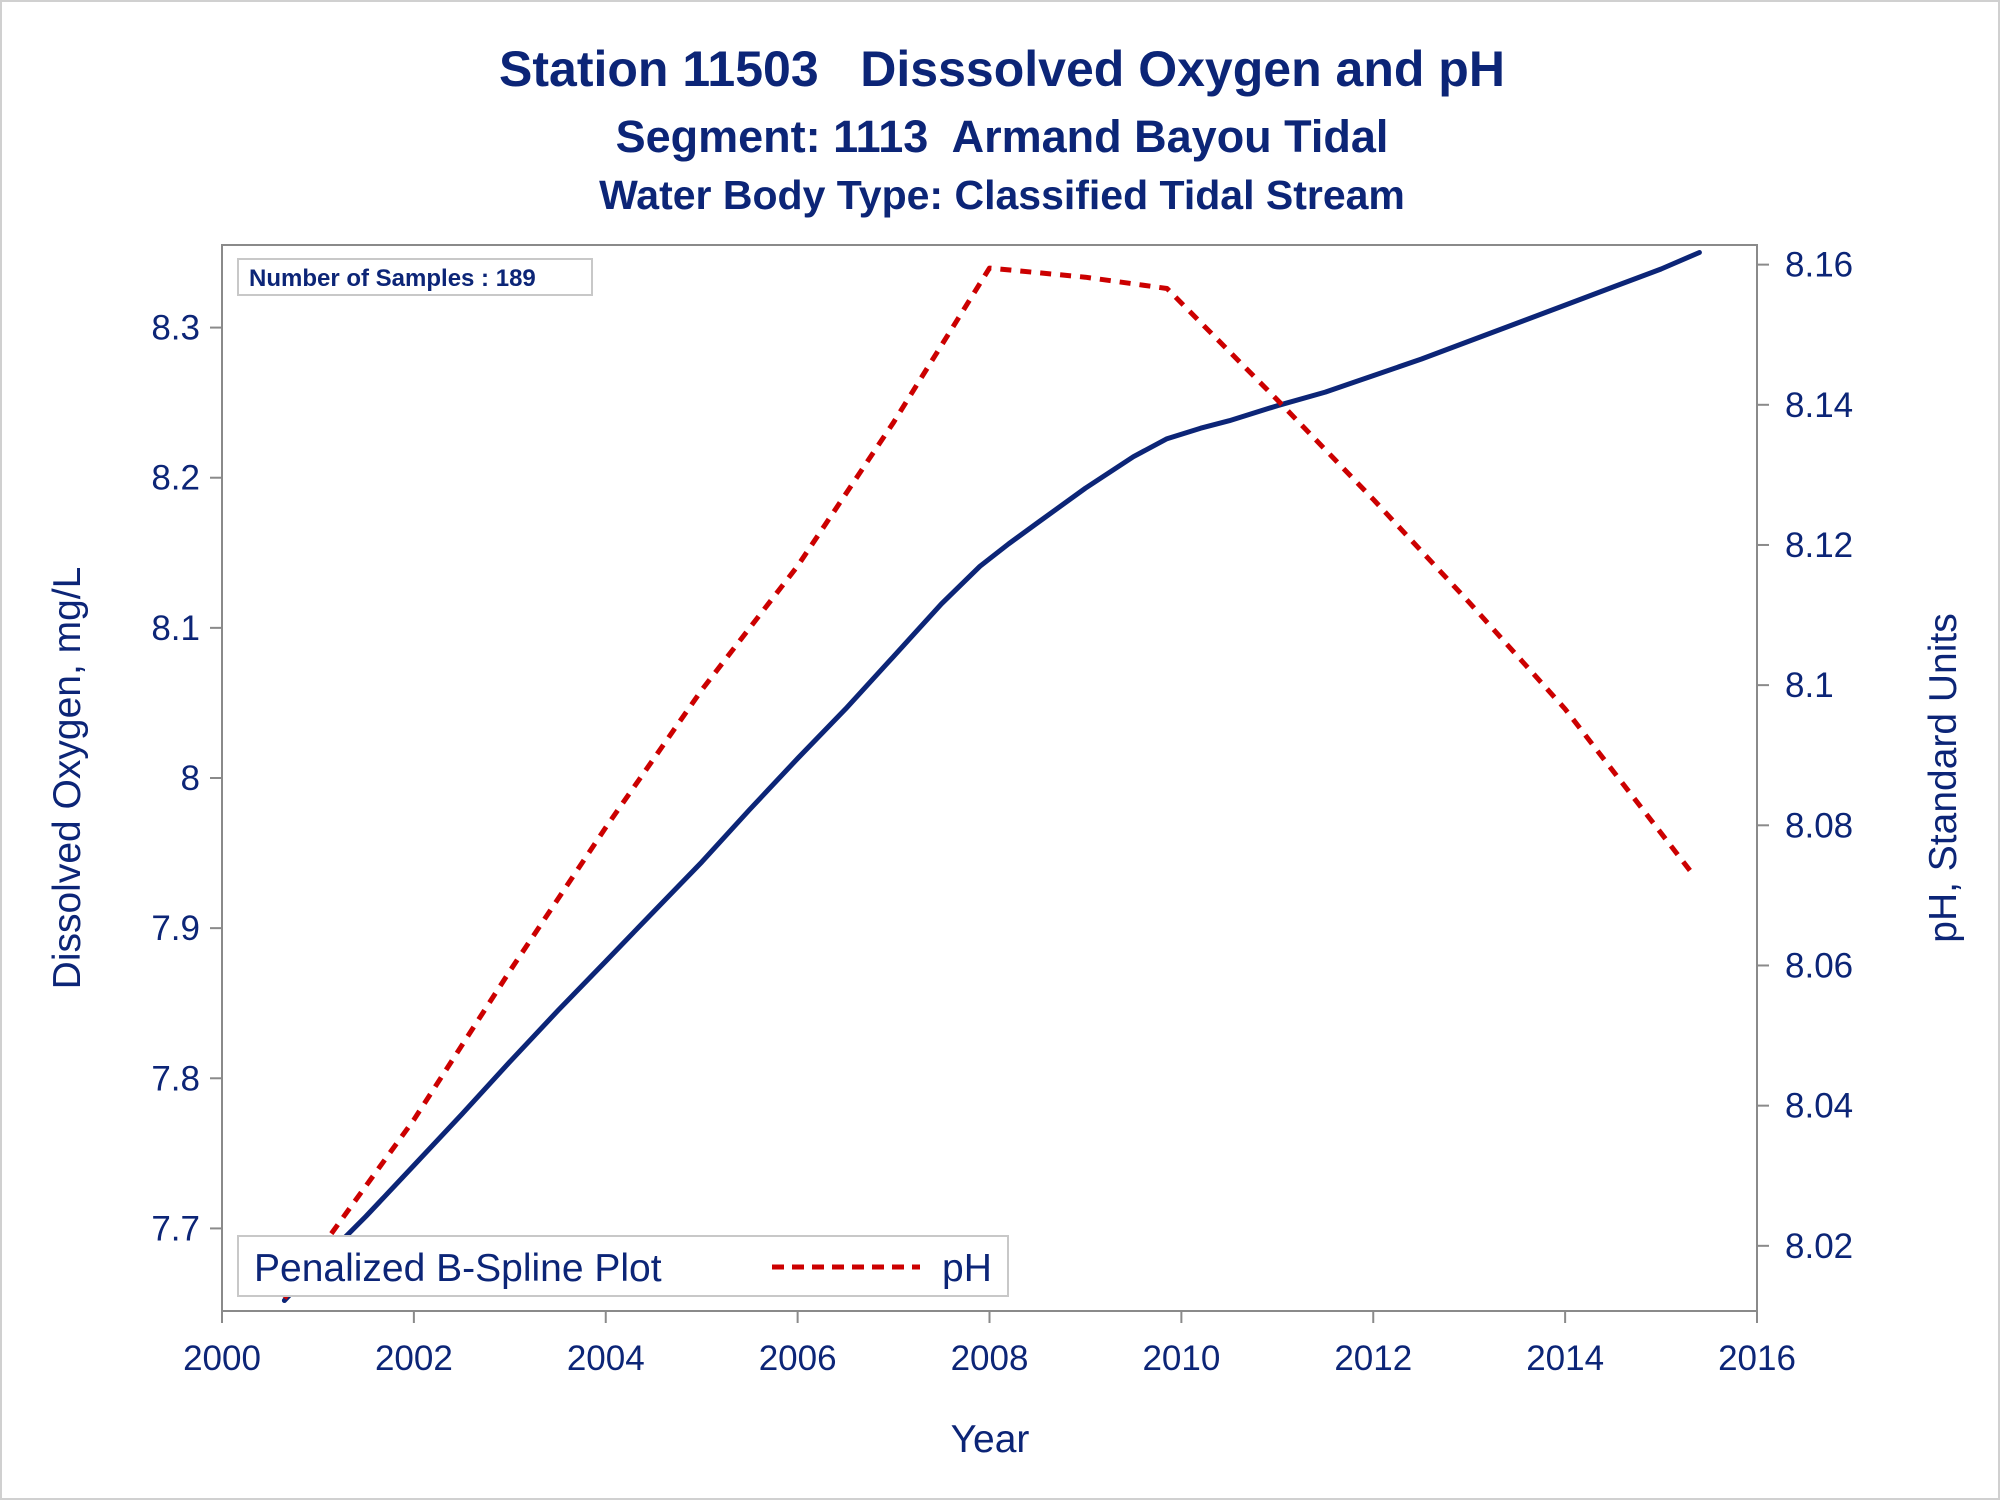 The image size is (2000, 1502). What do you see at coordinates (1819, 1246) in the screenshot?
I see `y2-tick-label: 8.02` at bounding box center [1819, 1246].